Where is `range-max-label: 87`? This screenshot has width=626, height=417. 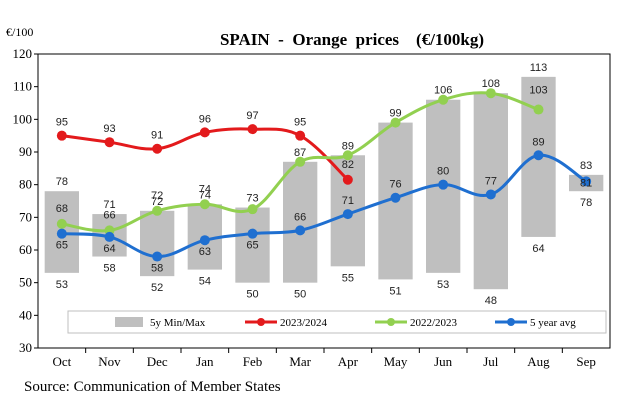 range-max-label: 87 is located at coordinates (300, 153).